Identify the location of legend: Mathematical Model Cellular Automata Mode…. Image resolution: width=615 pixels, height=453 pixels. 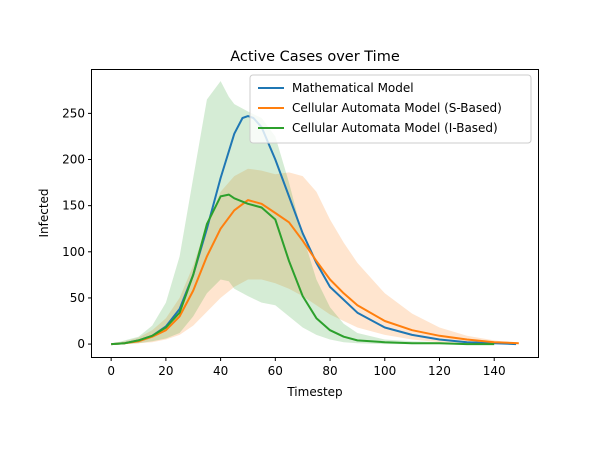
(390, 109).